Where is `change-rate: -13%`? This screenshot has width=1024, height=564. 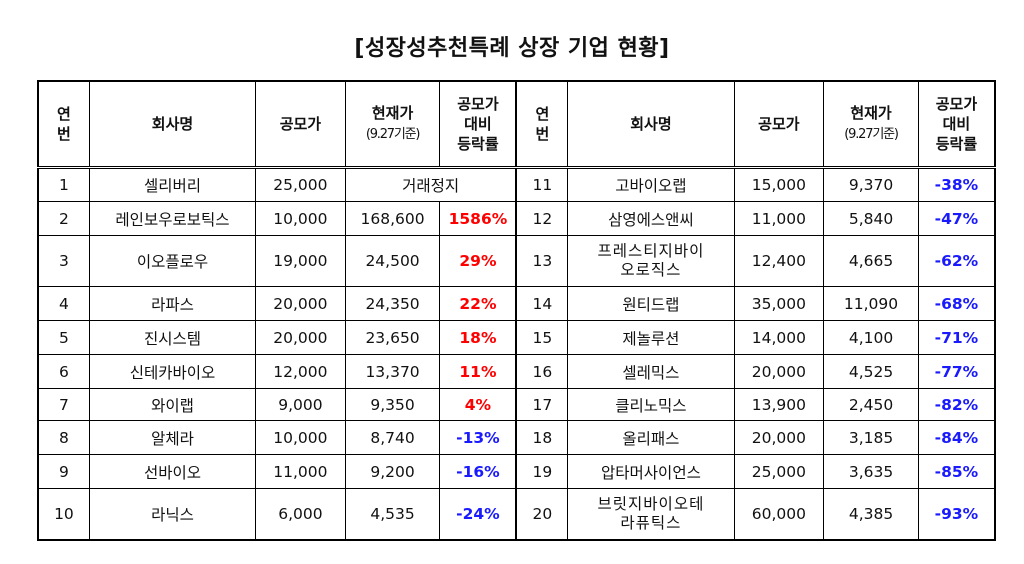 change-rate: -13% is located at coordinates (478, 437).